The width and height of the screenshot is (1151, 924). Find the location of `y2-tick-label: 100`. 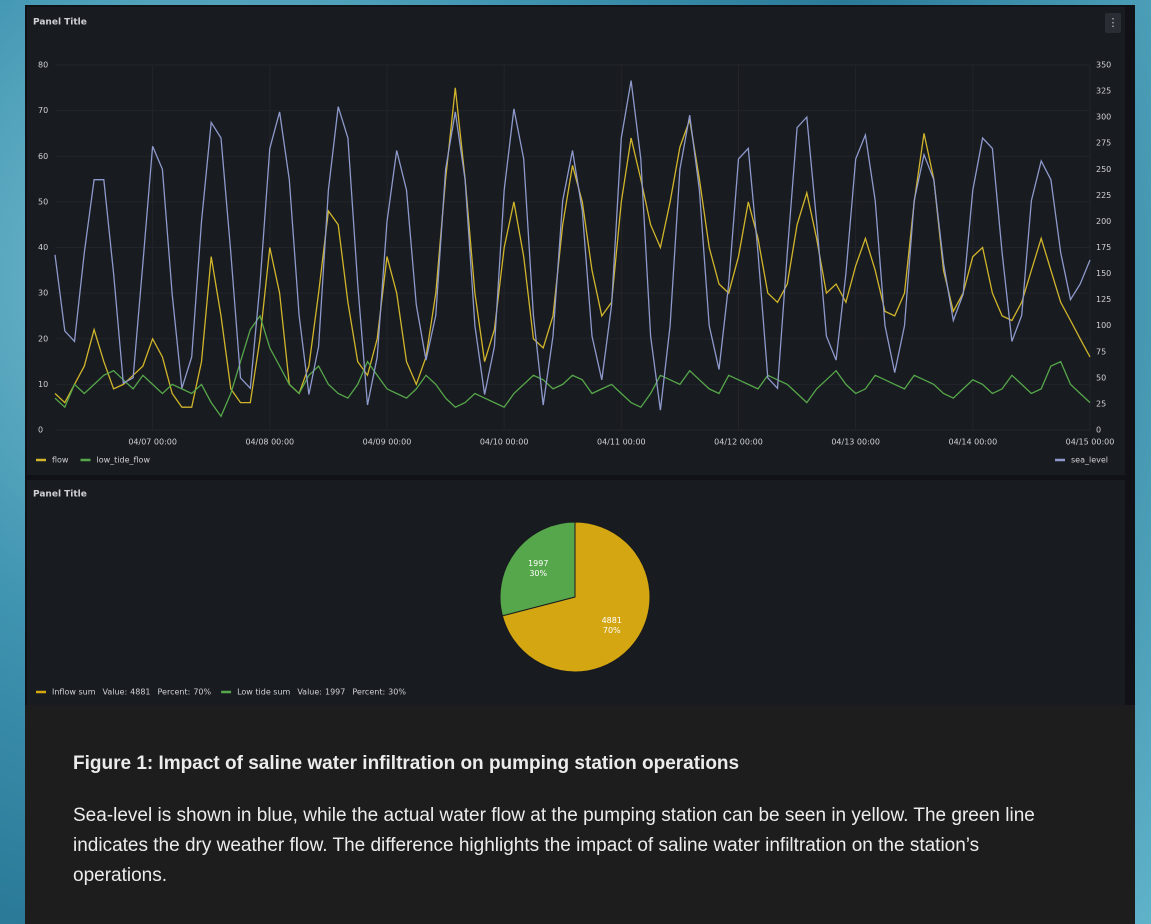

y2-tick-label: 100 is located at coordinates (1103, 325).